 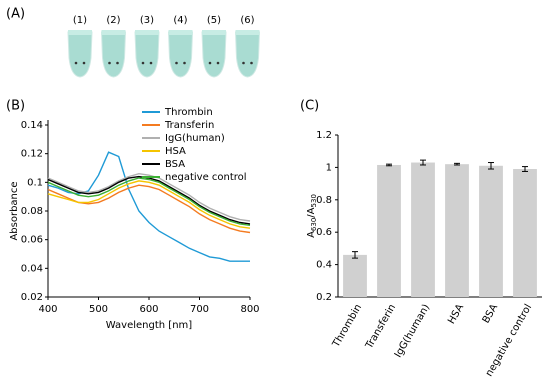 What do you see at coordinates (329, 167) in the screenshot?
I see `y-tick-label: 1` at bounding box center [329, 167].